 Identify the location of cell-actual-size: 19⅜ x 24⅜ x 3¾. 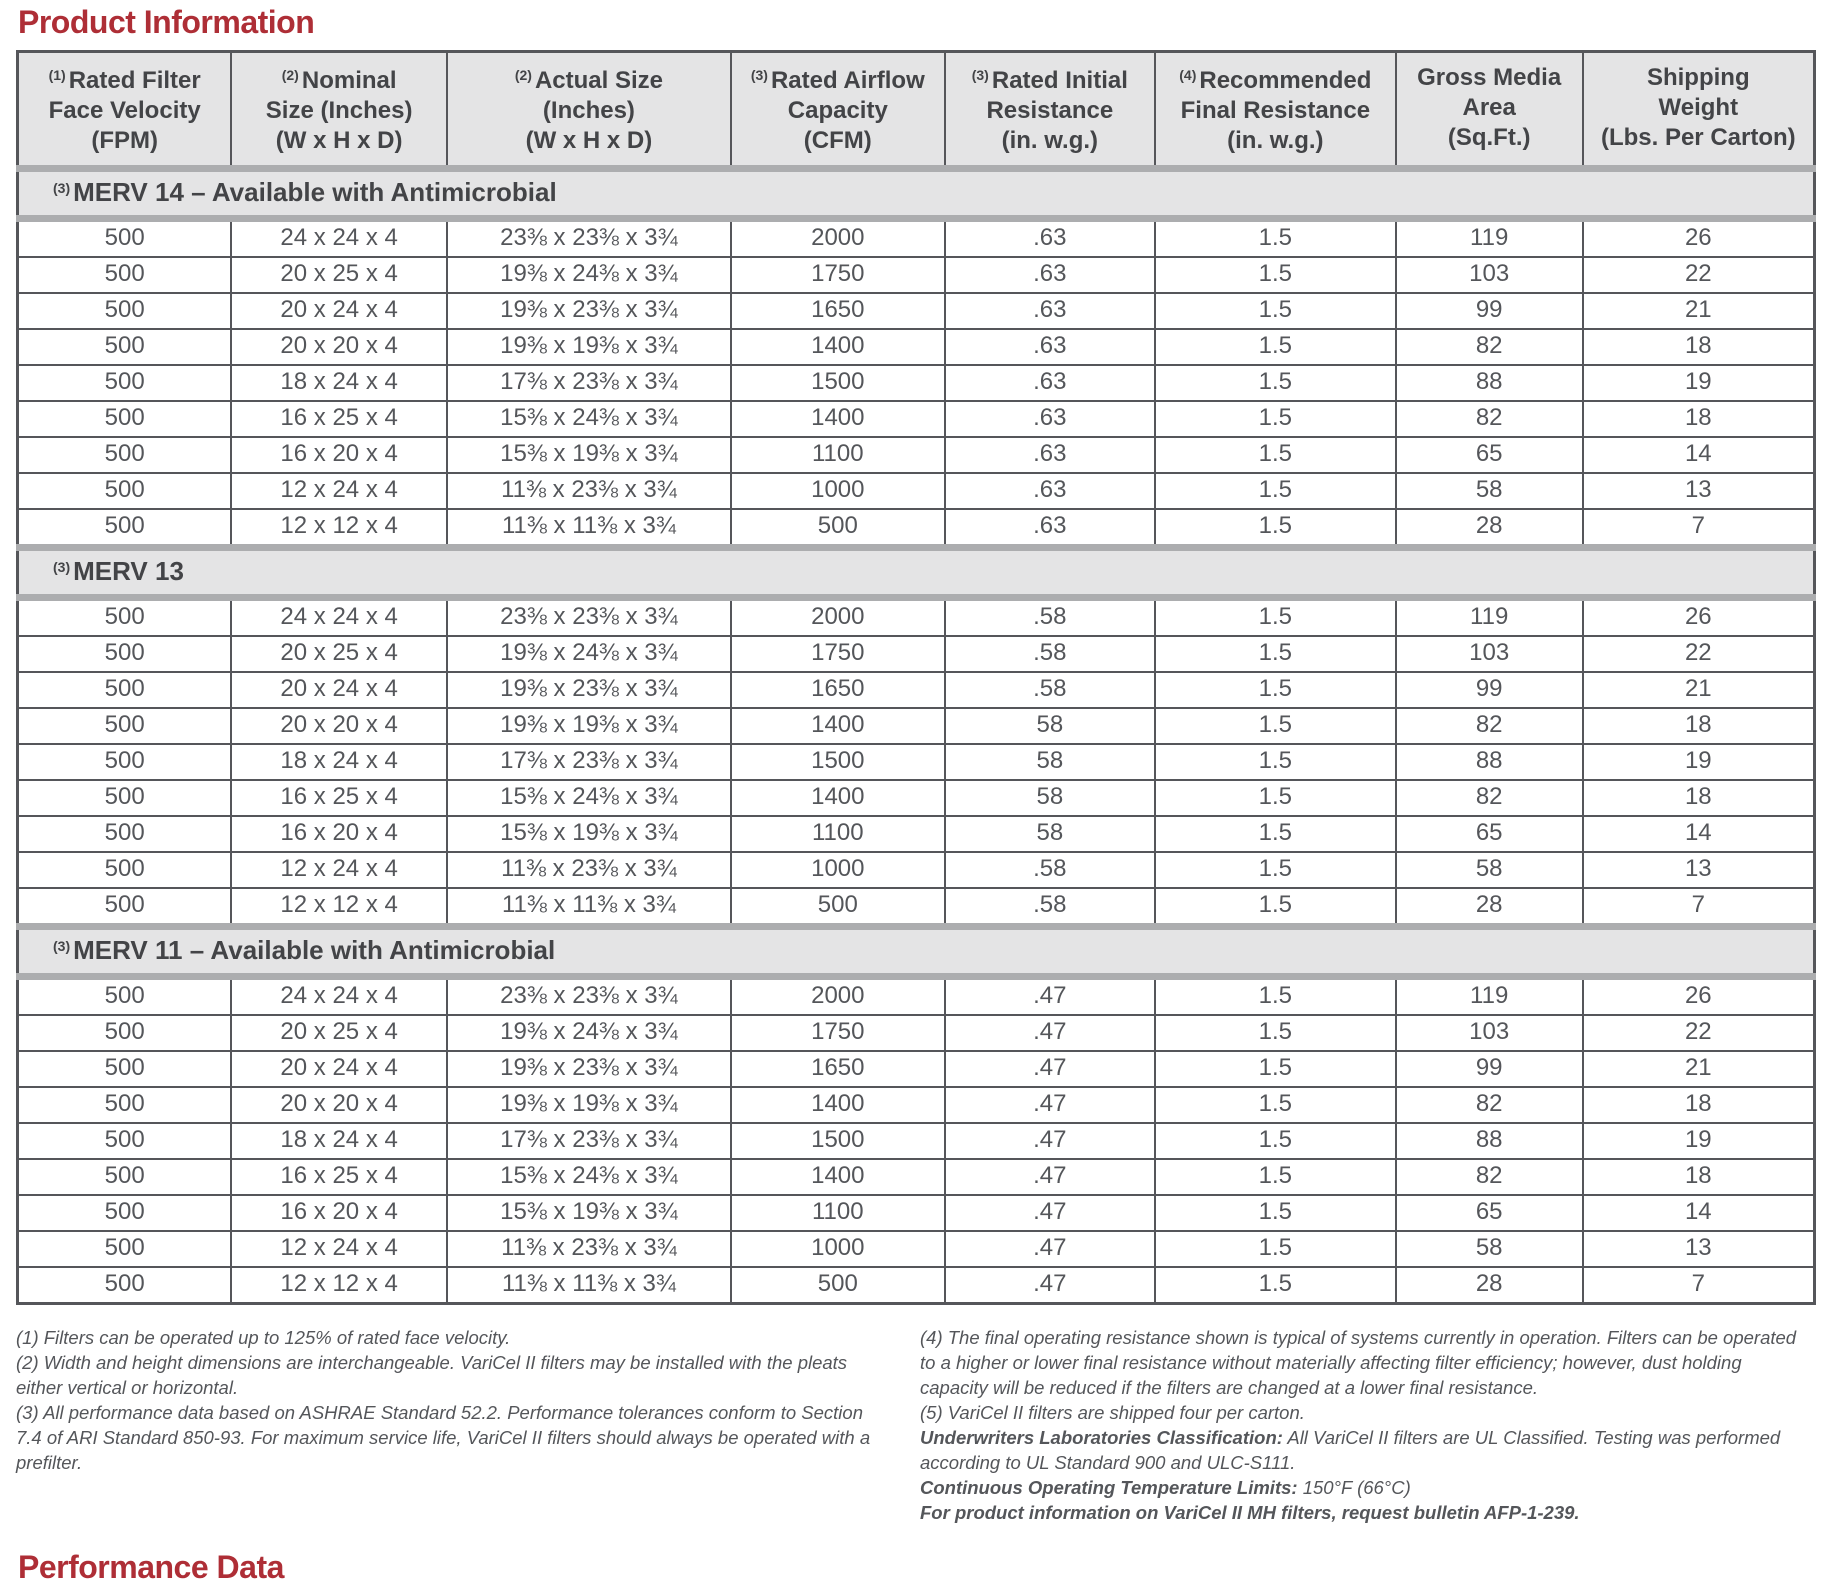
(588, 274).